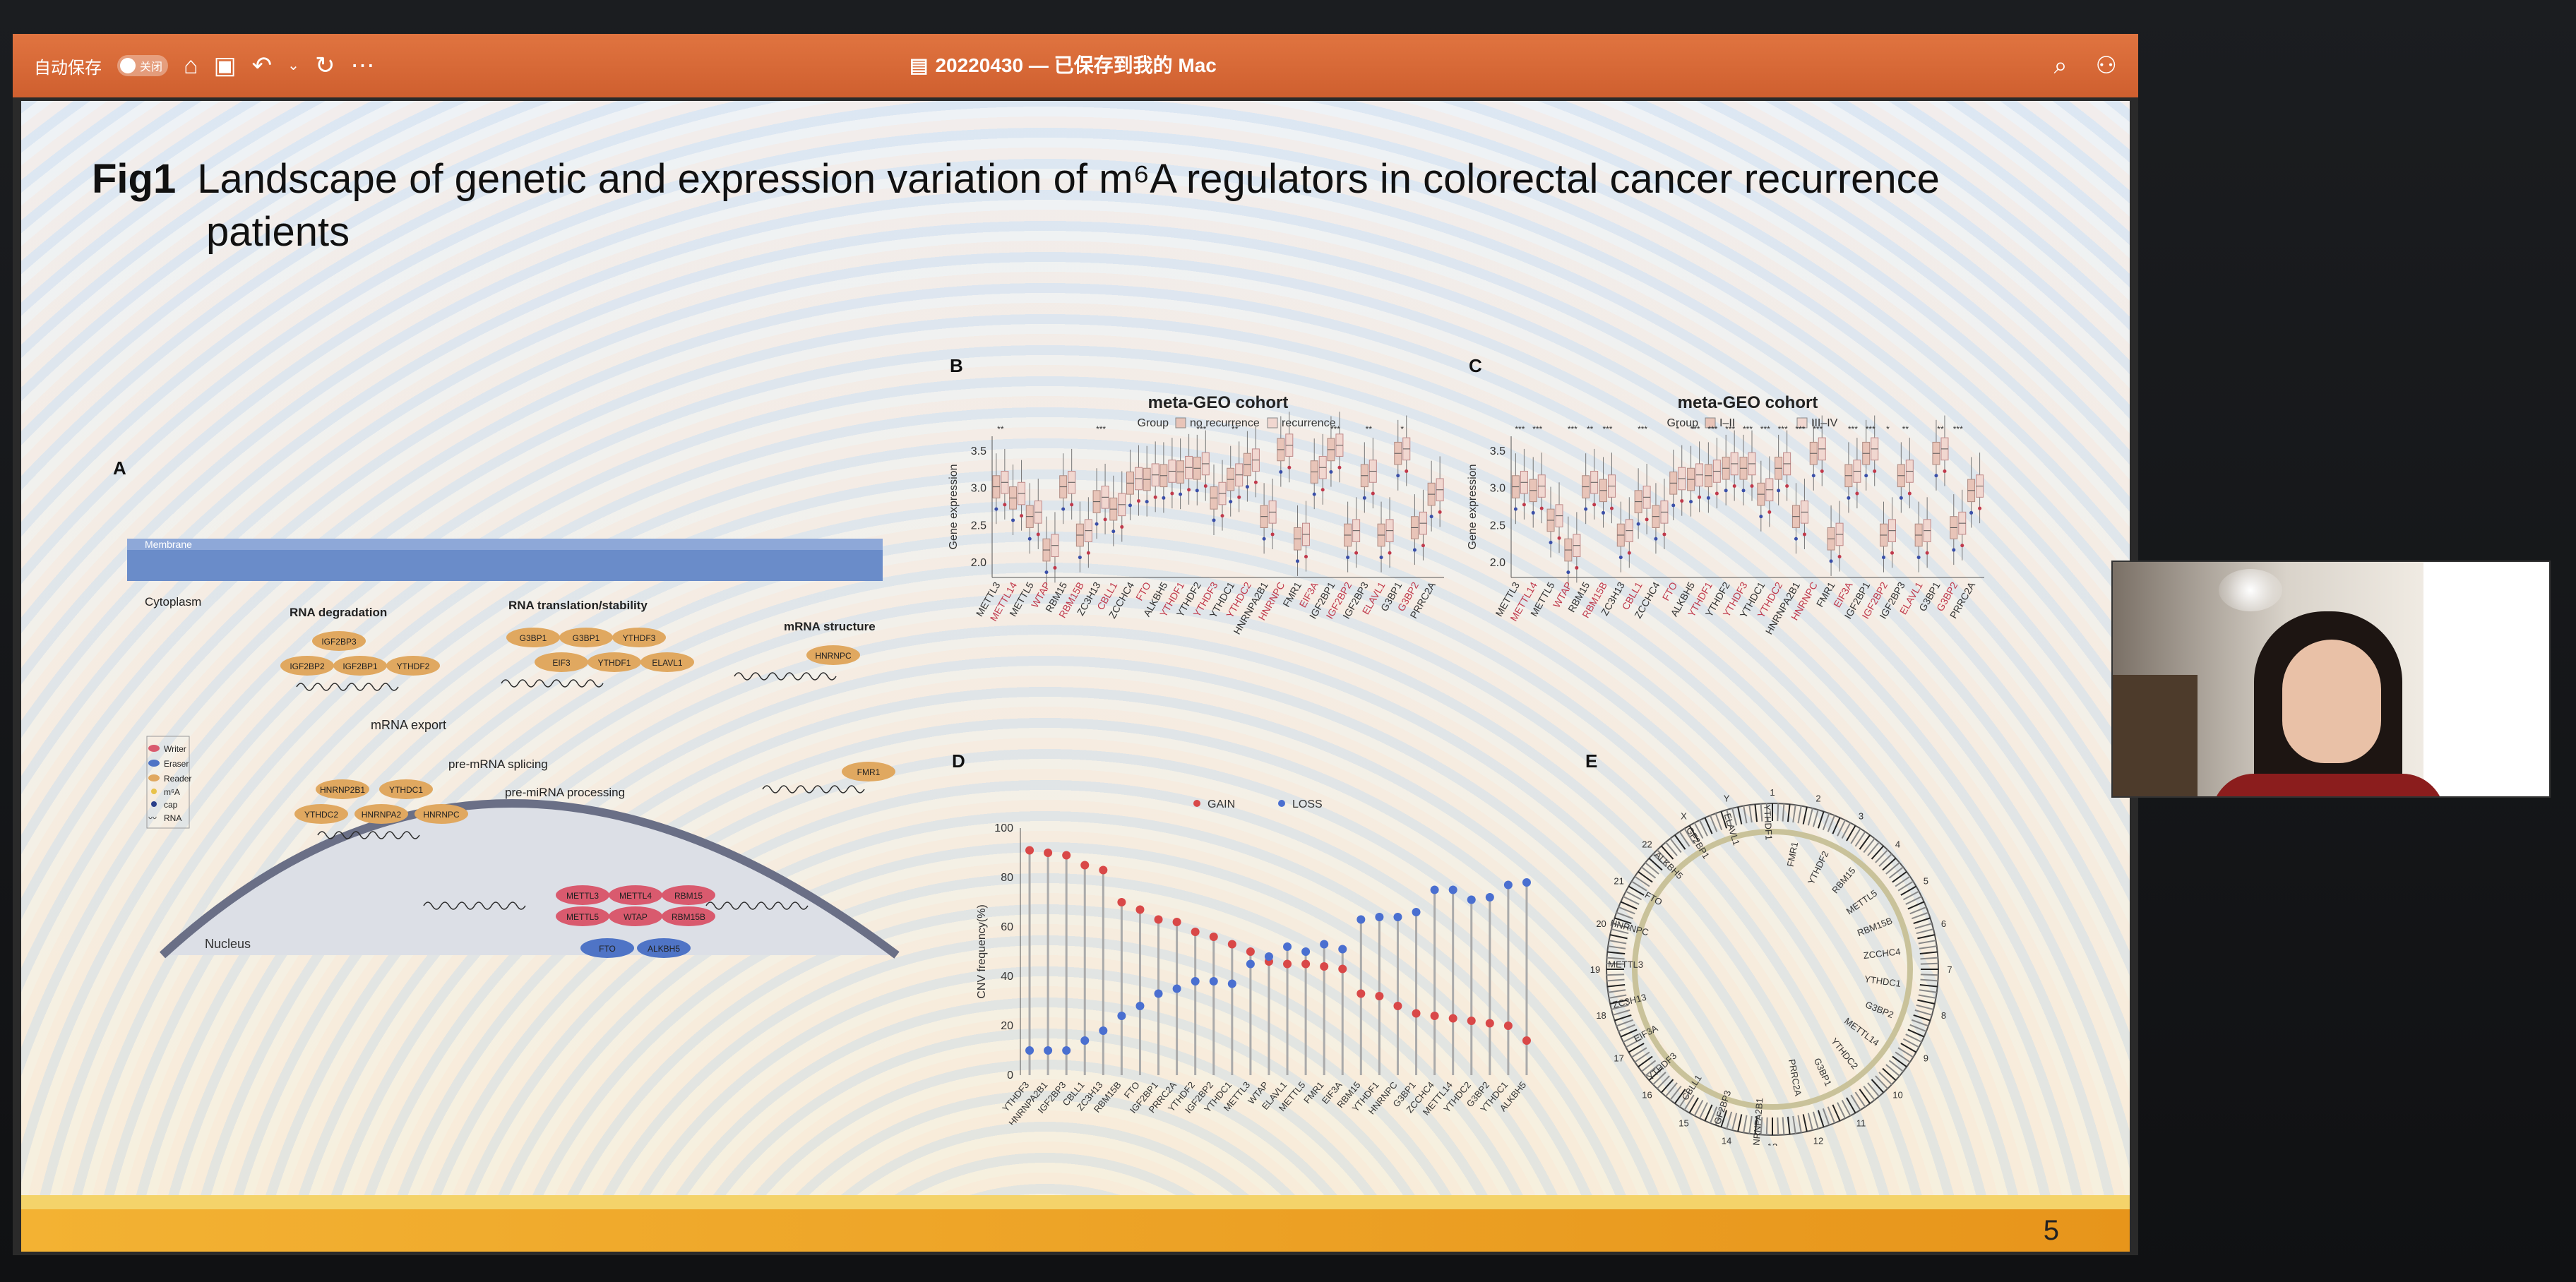 The image size is (2576, 1282). Describe the element at coordinates (1231, 944) in the screenshot. I see `gain-point-YTHDC1` at that location.